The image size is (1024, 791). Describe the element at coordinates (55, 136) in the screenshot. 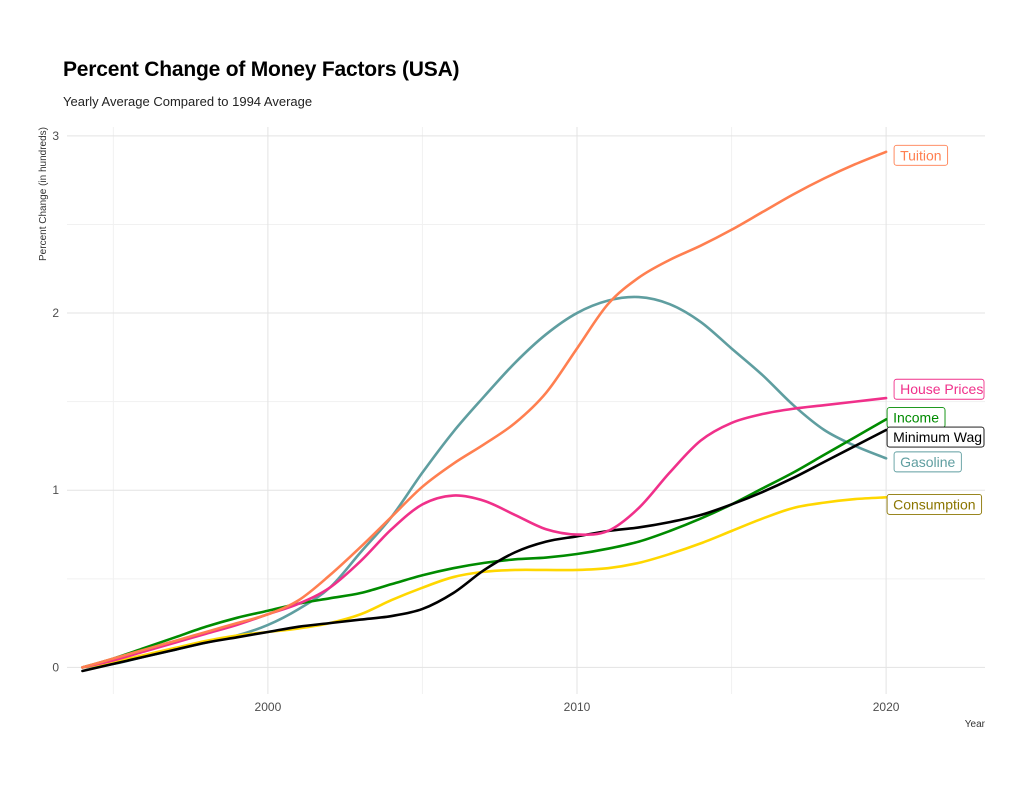

I see `y-tick-label: 3` at that location.